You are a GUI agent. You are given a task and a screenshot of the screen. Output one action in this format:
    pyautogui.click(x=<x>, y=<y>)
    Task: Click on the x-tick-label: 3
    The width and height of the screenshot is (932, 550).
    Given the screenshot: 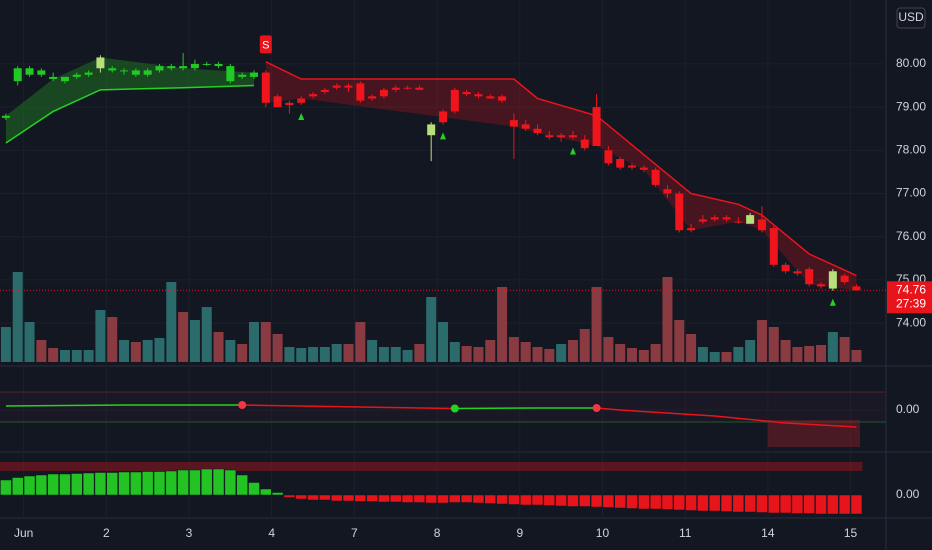 What is the action you would take?
    pyautogui.click(x=189, y=533)
    